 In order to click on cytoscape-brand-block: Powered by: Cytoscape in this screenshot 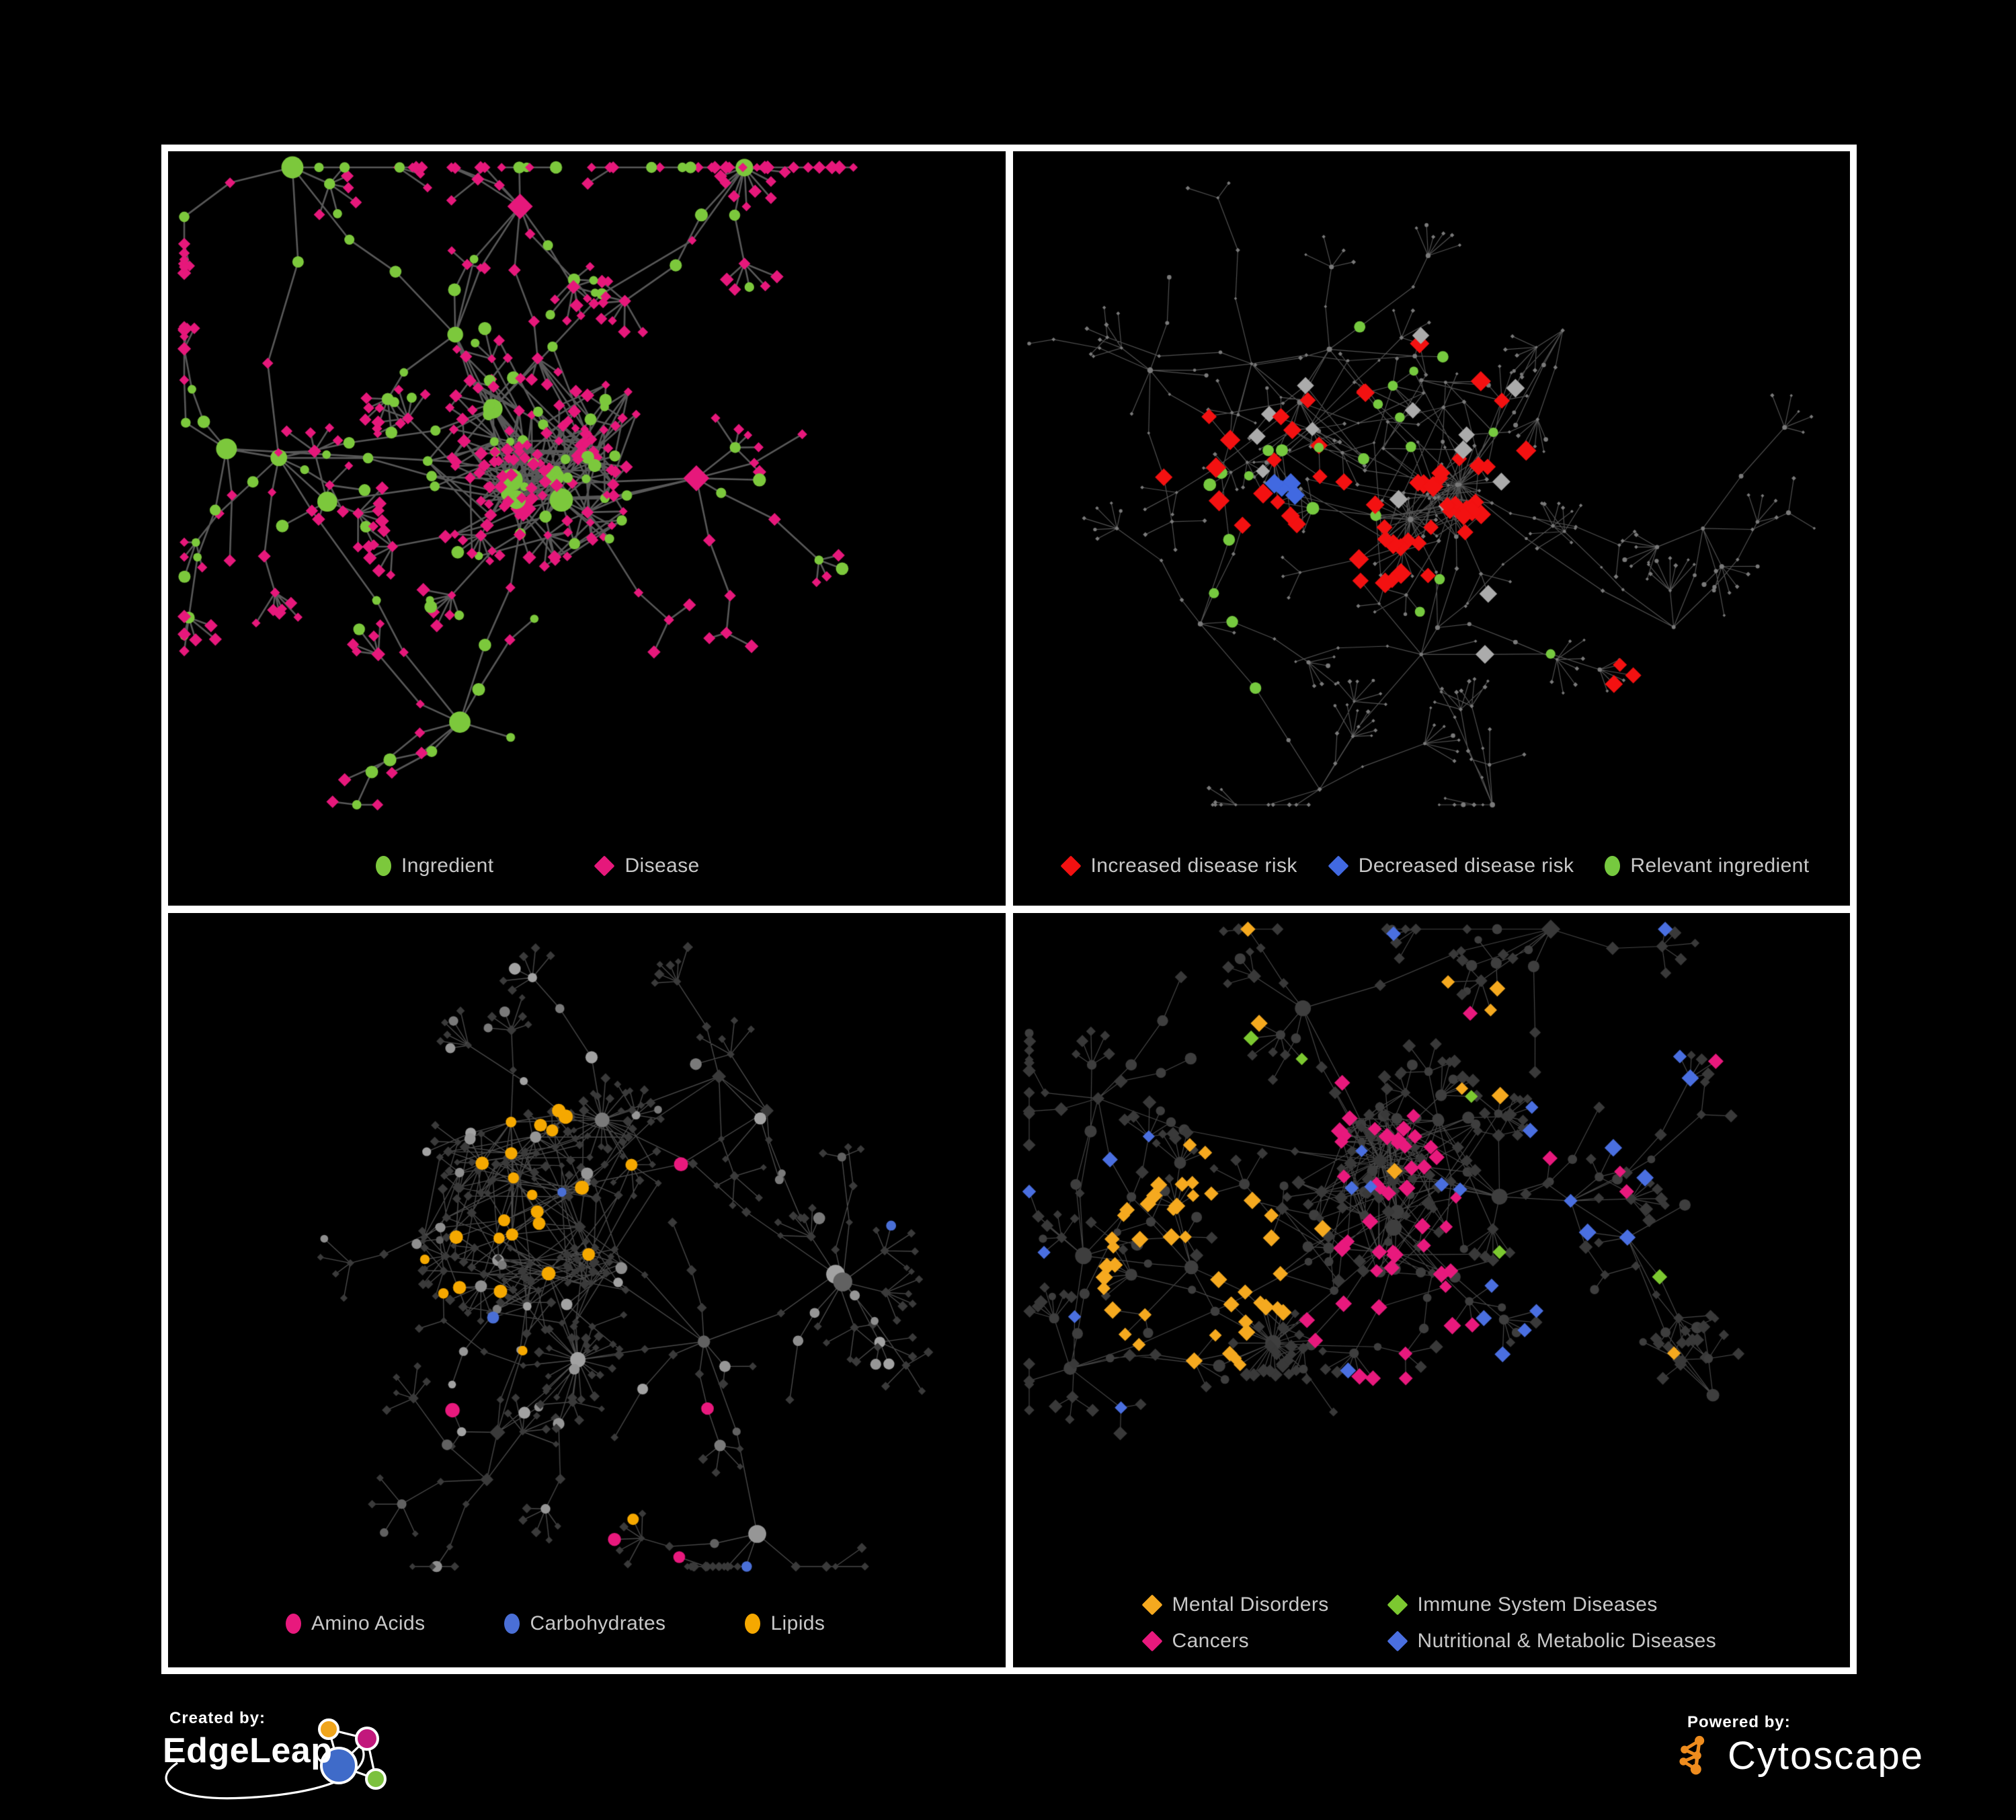, I will do `click(1801, 1745)`.